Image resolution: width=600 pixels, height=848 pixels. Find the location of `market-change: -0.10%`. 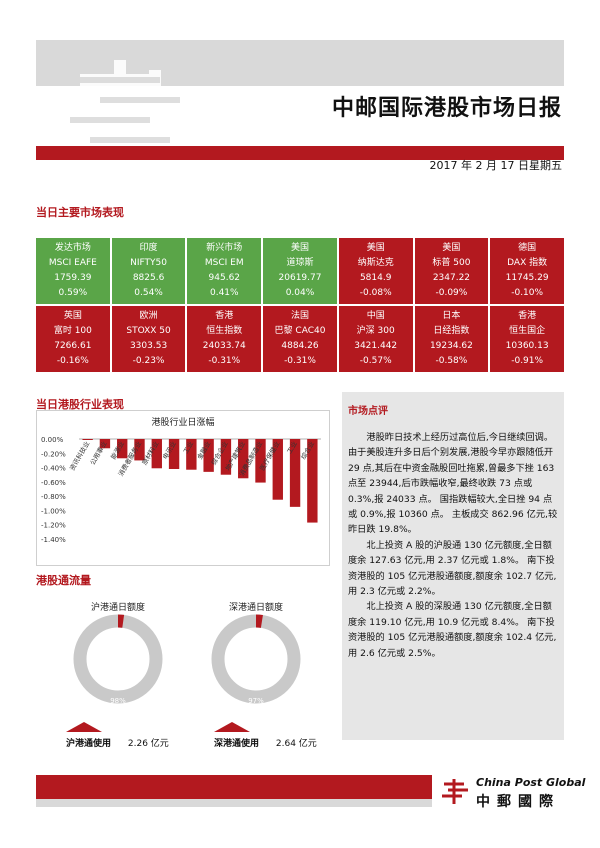

market-change: -0.10% is located at coordinates (527, 292).